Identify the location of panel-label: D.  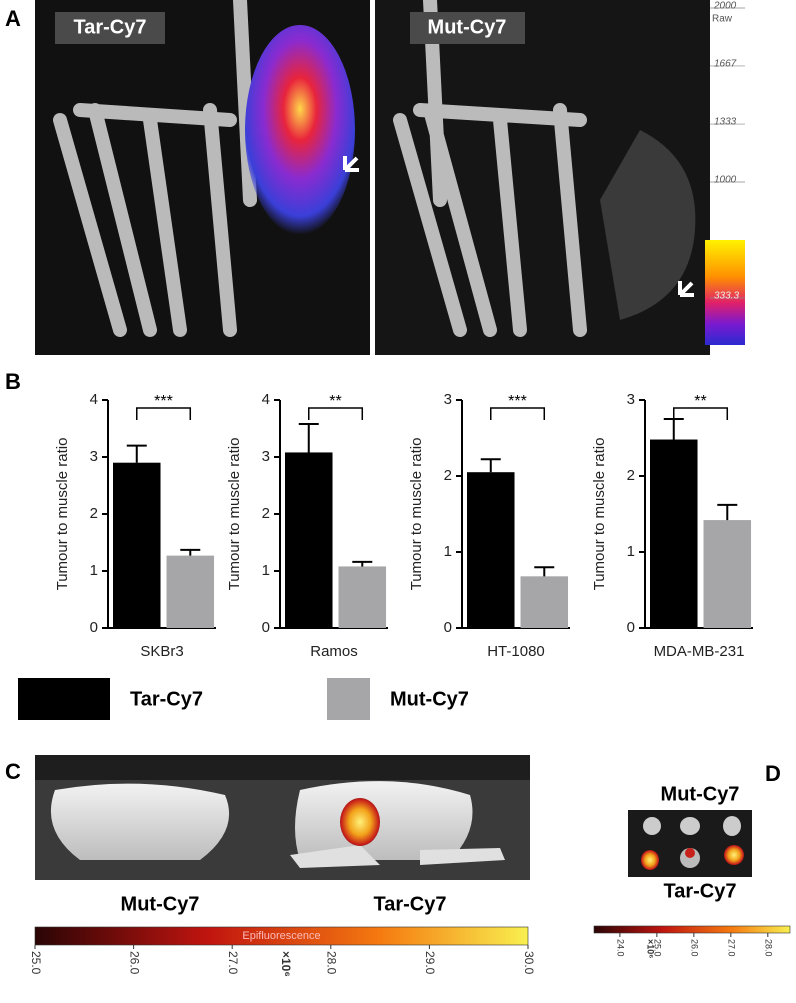
(773, 773).